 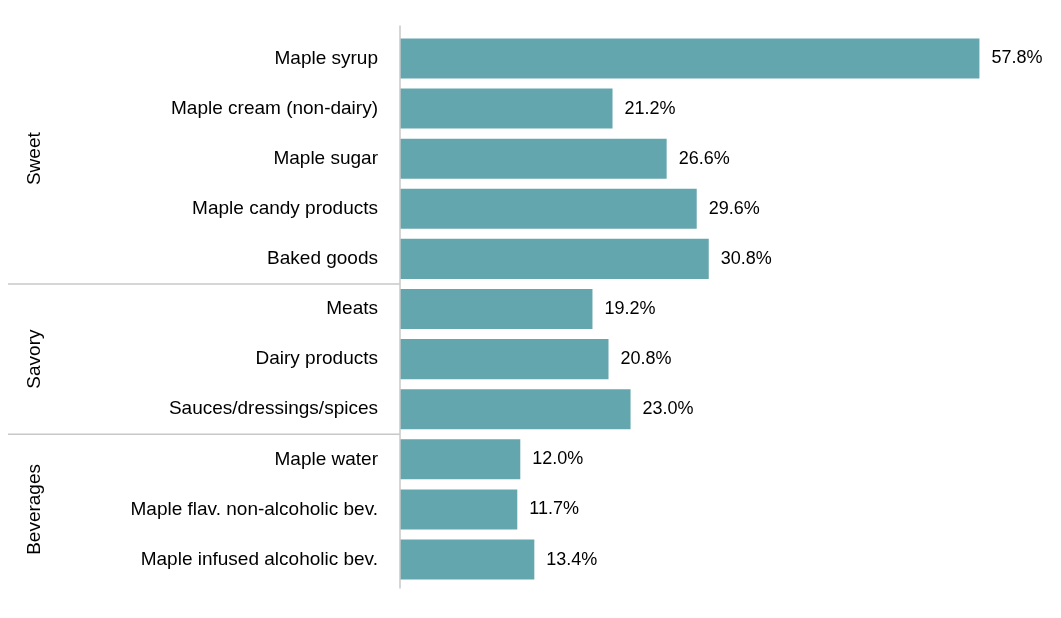 What do you see at coordinates (34, 158) in the screenshot?
I see `text: Sweet` at bounding box center [34, 158].